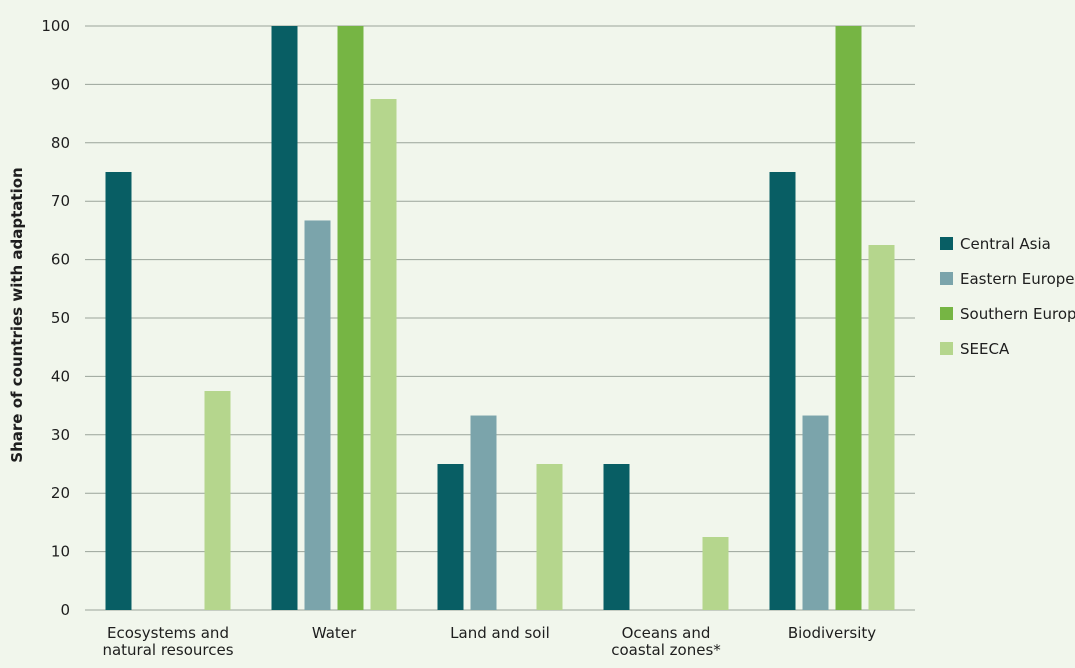 Image resolution: width=1075 pixels, height=668 pixels. I want to click on x-category-label: coastal zones*, so click(666, 650).